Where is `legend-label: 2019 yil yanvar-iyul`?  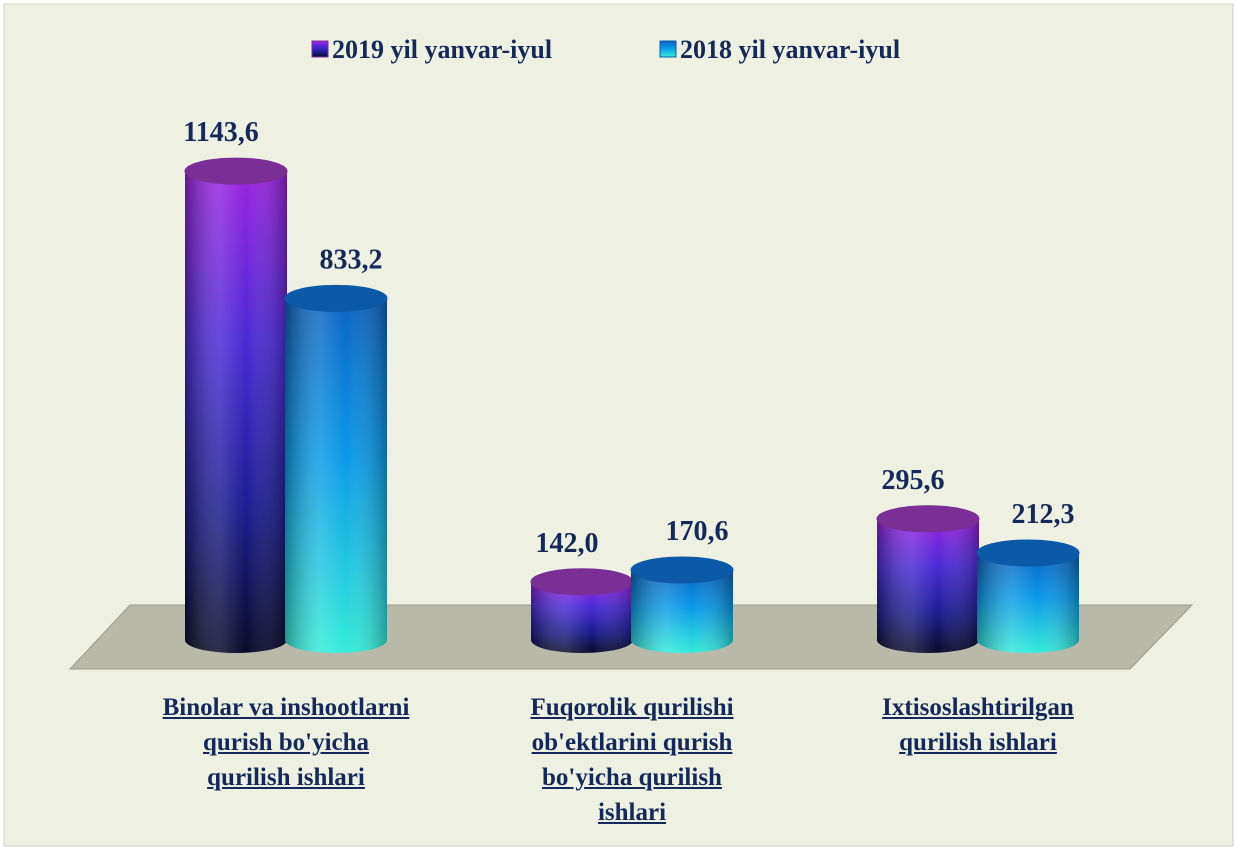 legend-label: 2019 yil yanvar-iyul is located at coordinates (442, 49).